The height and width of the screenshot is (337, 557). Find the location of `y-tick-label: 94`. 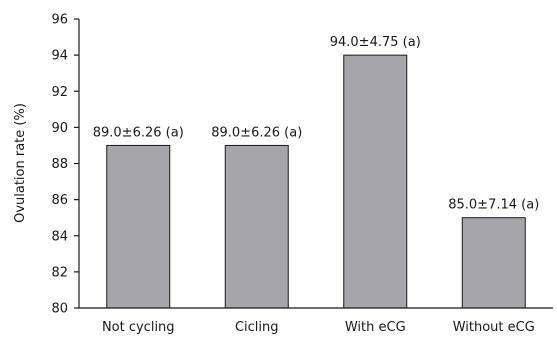

y-tick-label: 94 is located at coordinates (59, 56).